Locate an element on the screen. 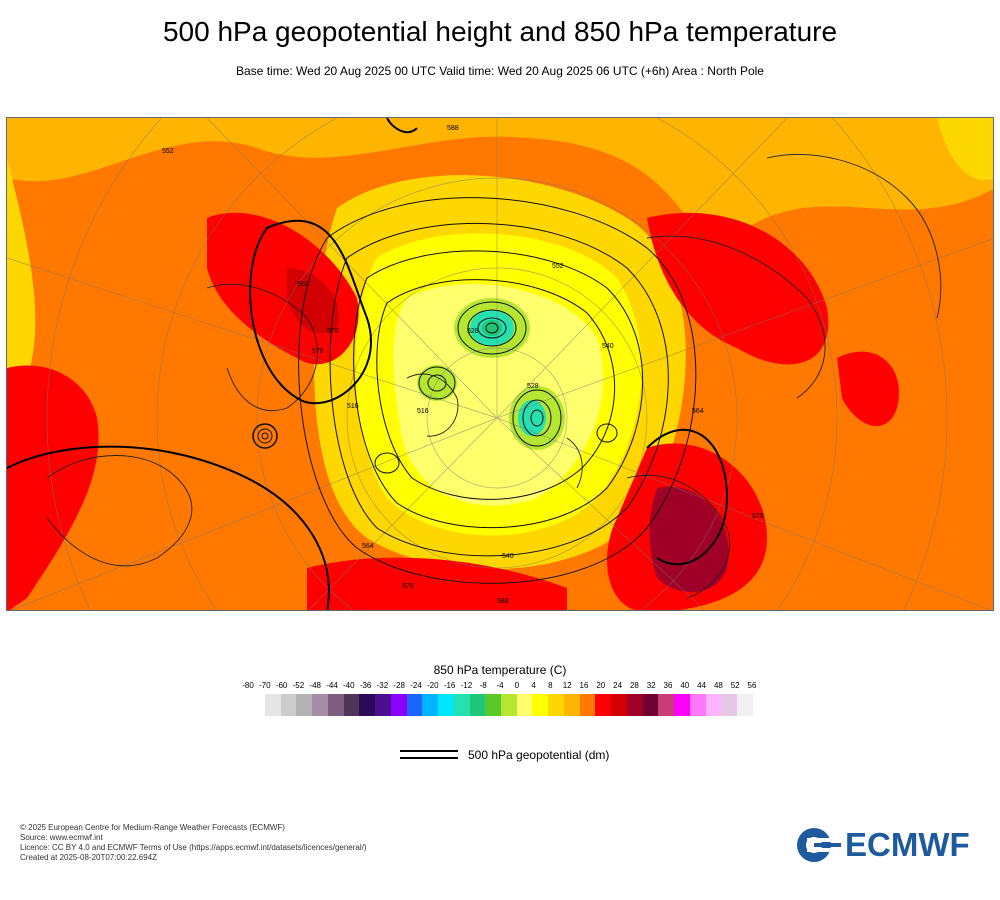  hot-region-sw is located at coordinates (53, 487).